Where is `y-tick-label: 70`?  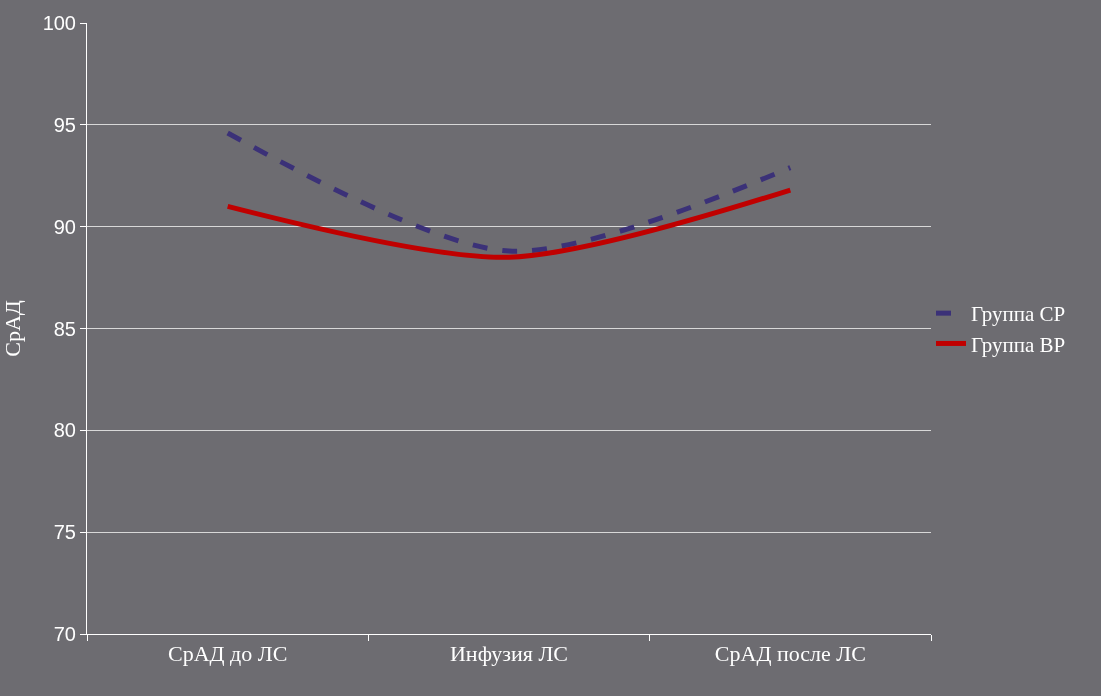
y-tick-label: 70 is located at coordinates (64, 634).